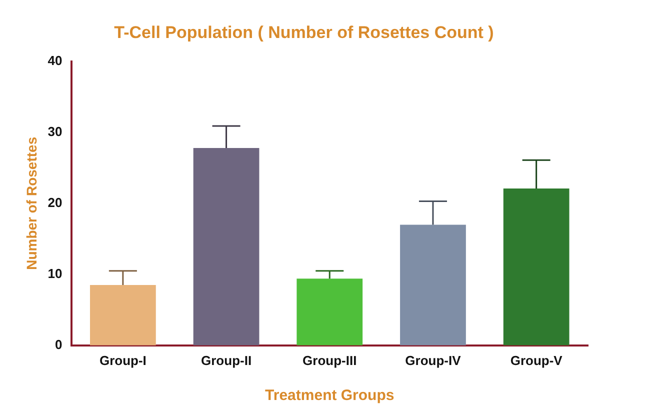  I want to click on x-tick-label: Group-IV, so click(433, 360).